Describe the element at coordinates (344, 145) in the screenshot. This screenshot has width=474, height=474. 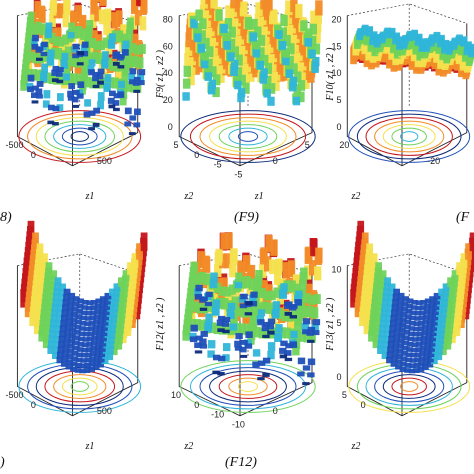
I see `y-tick-label: 20` at that location.